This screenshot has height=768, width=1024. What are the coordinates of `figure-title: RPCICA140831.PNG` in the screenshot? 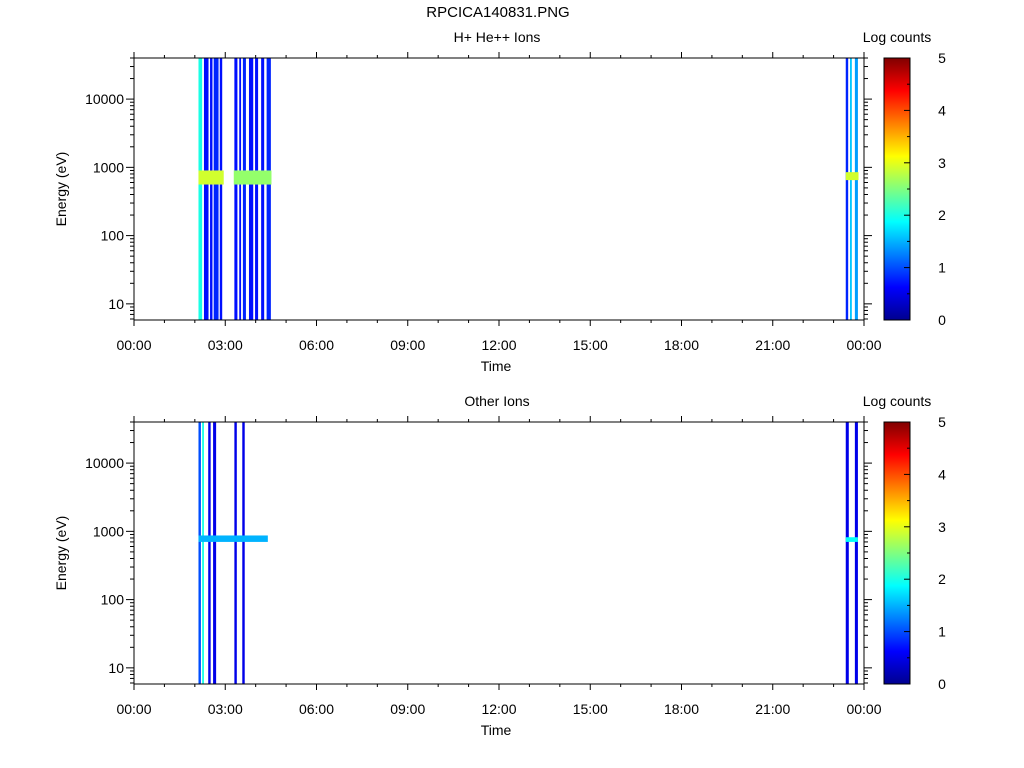 It's located at (498, 12).